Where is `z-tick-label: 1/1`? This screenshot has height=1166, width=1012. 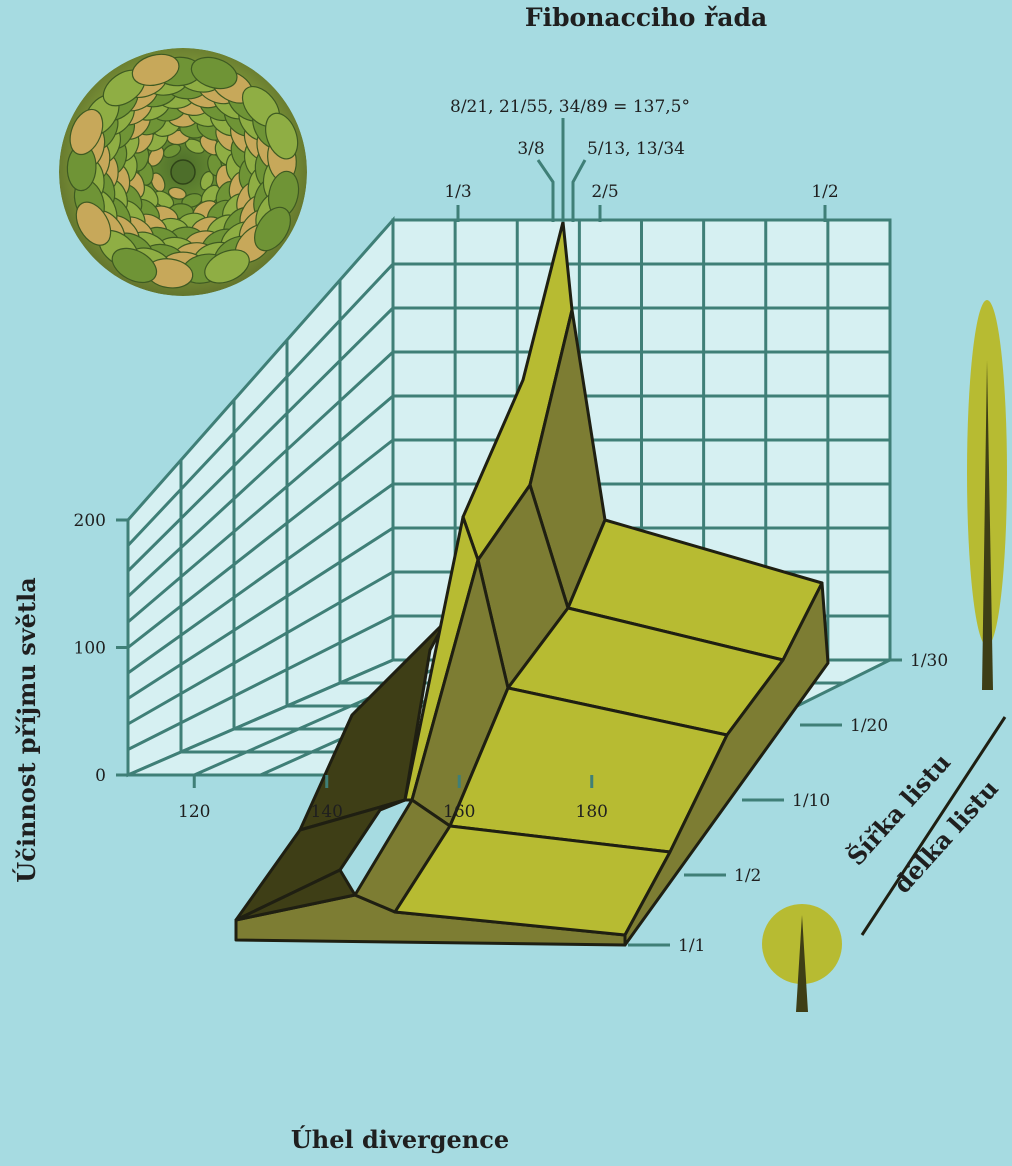 z-tick-label: 1/1 is located at coordinates (691, 946).